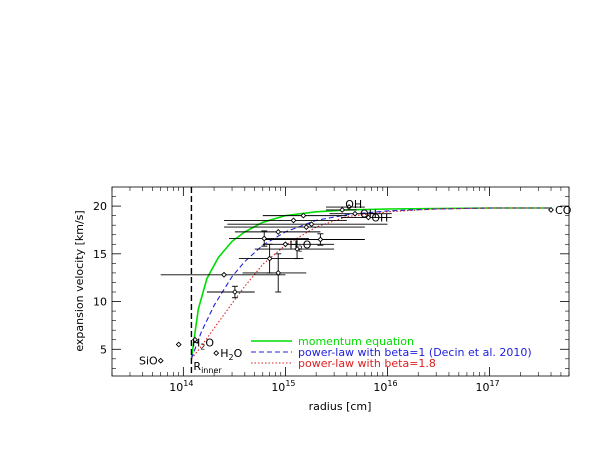 Image resolution: width=598 pixels, height=462 pixels. Describe the element at coordinates (181, 386) in the screenshot. I see `x-tick-label: 1014` at that location.